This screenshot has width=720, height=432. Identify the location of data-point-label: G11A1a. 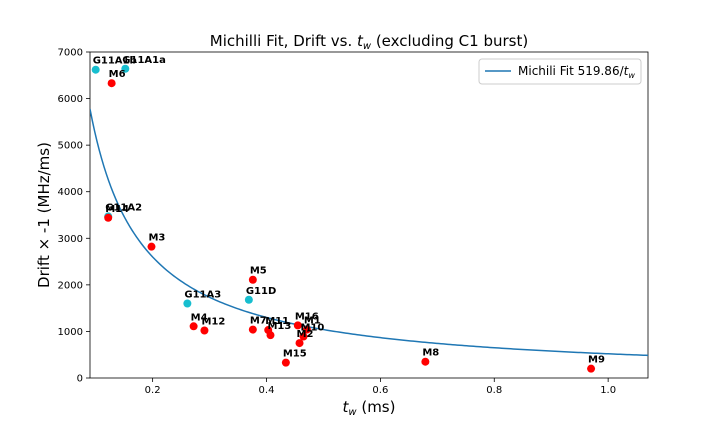
(144, 60).